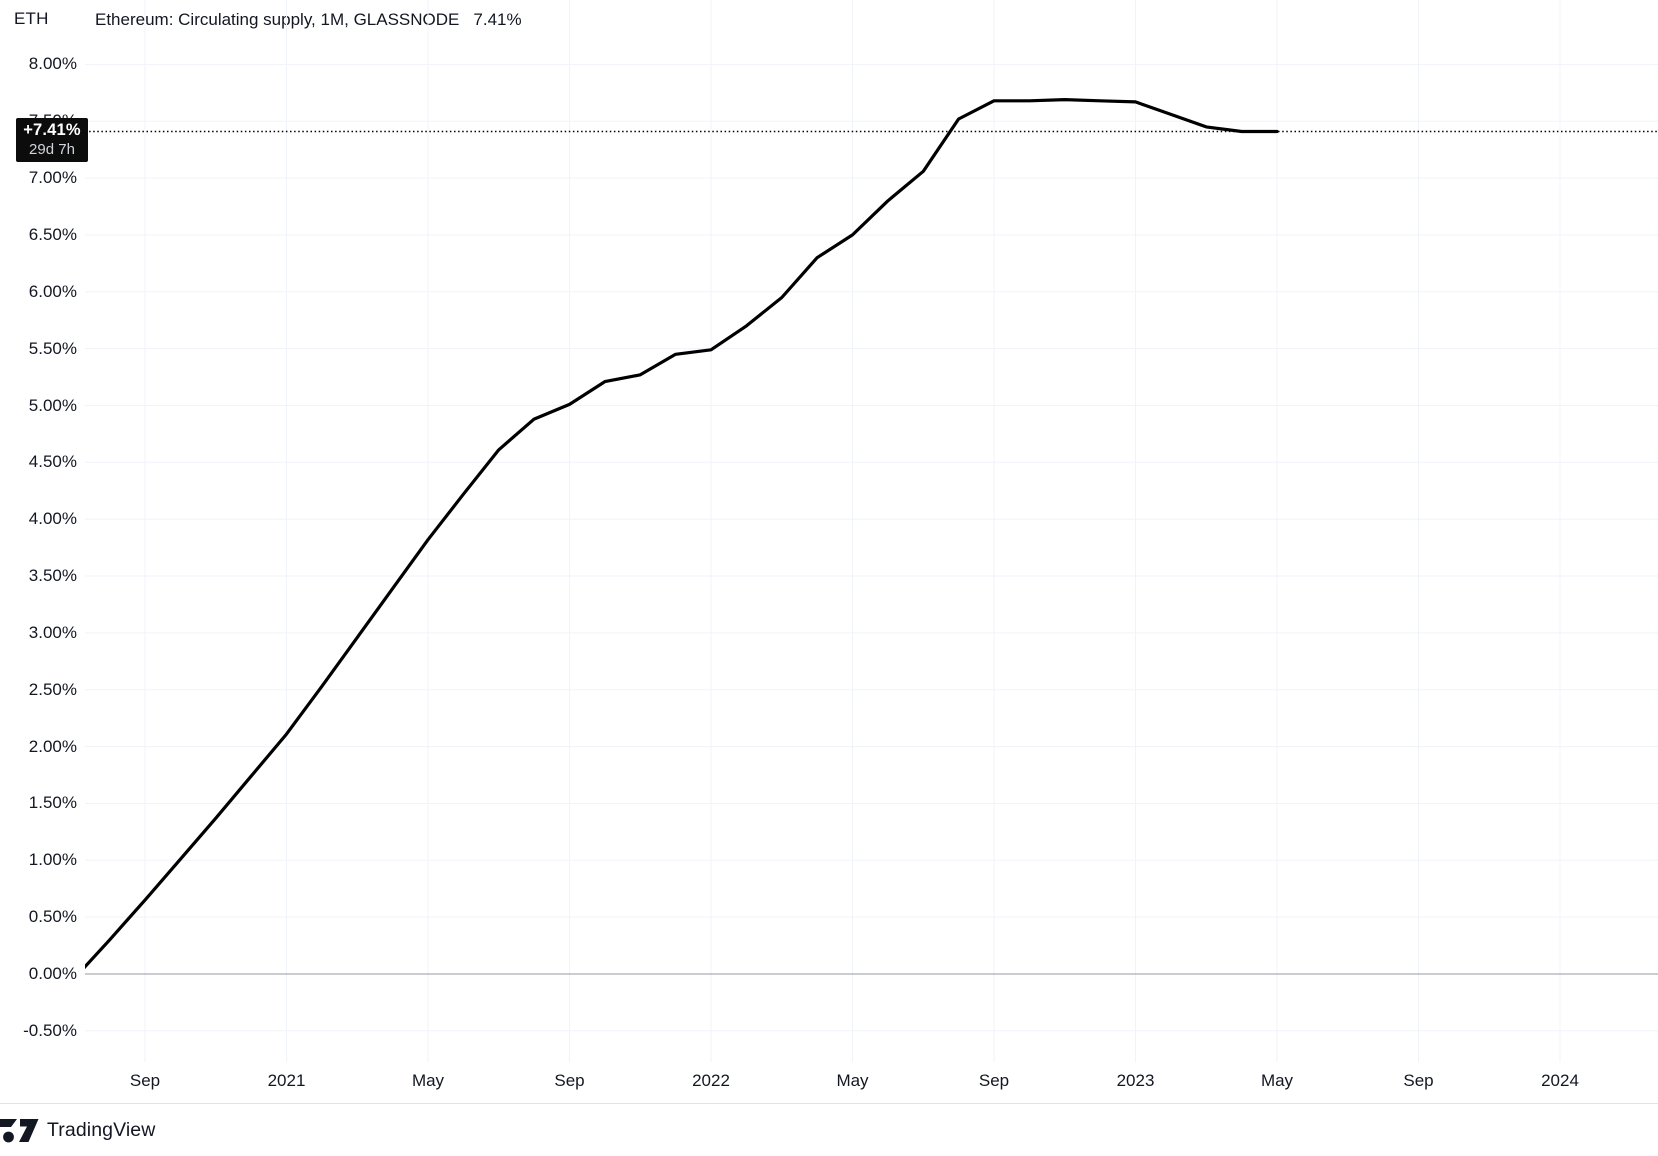  I want to click on price-tick-label: 6.00%, so click(52, 291).